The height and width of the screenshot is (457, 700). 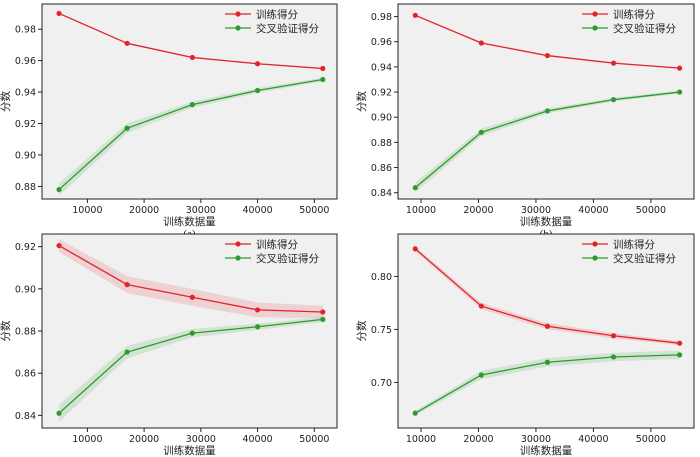 I want to click on y-tick-label: 0.80, so click(x=381, y=277).